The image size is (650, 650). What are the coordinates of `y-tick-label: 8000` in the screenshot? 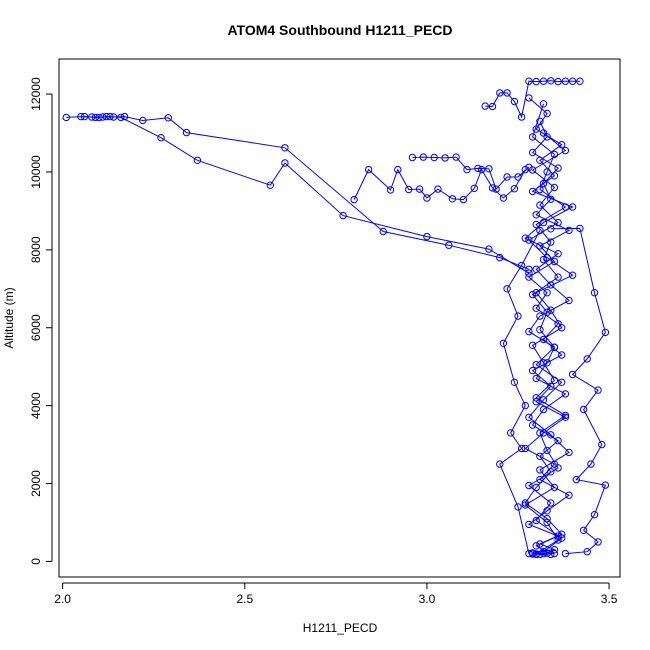 It's located at (36, 249).